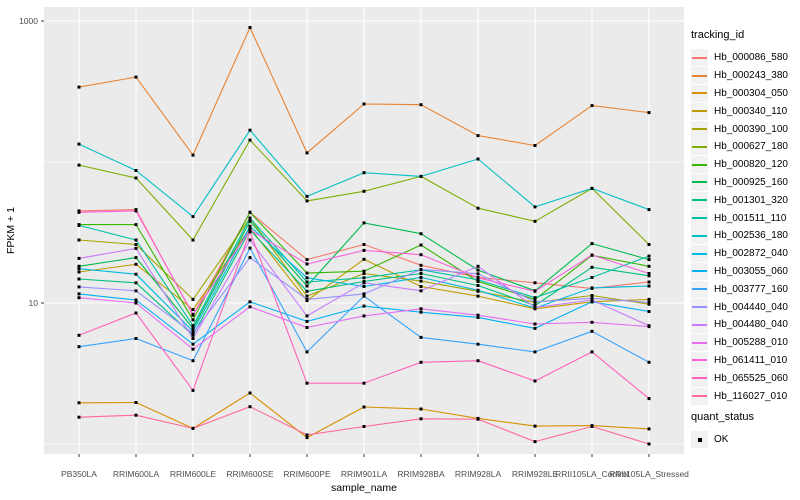 Image resolution: width=800 pixels, height=500 pixels. I want to click on legend-item-label: Hb_002872_040, so click(751, 254).